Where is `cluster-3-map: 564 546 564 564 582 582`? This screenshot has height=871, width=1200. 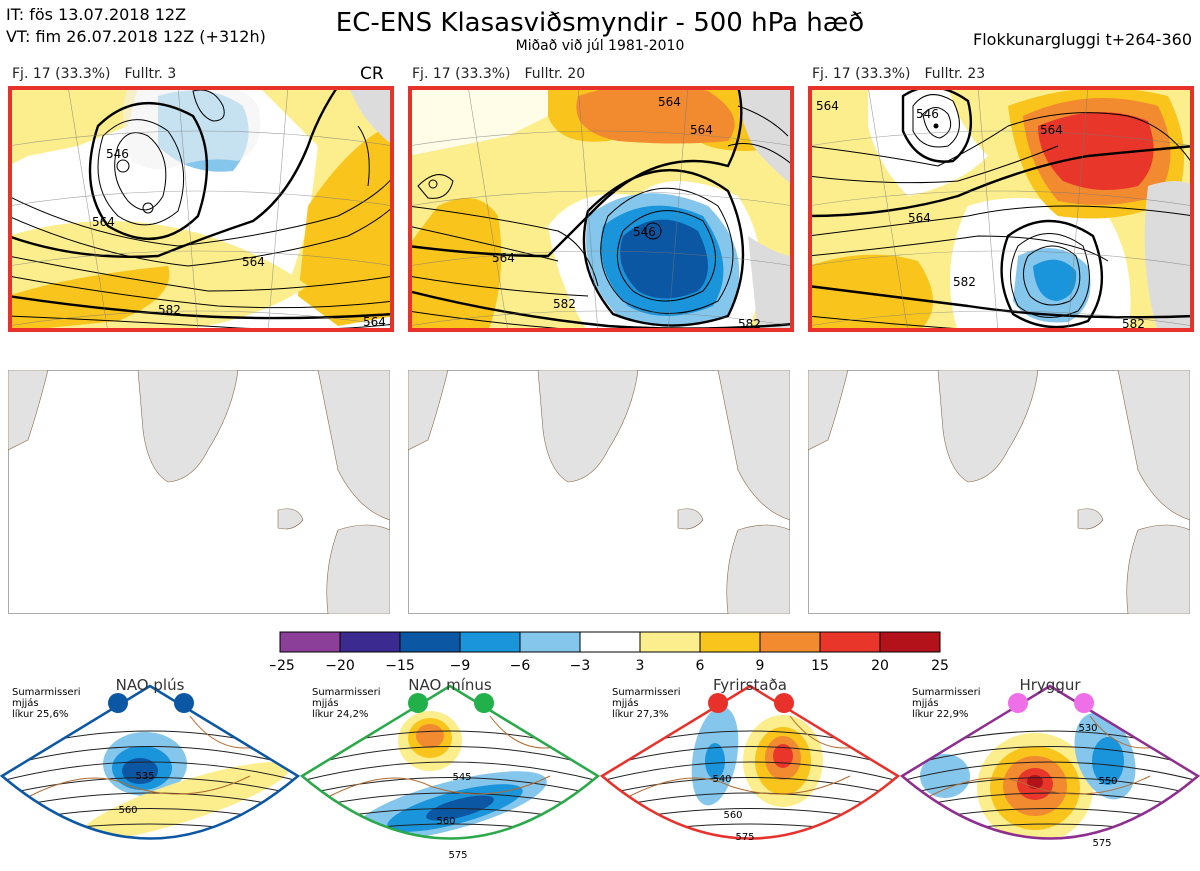 cluster-3-map: 564 546 564 564 582 582 is located at coordinates (1001, 209).